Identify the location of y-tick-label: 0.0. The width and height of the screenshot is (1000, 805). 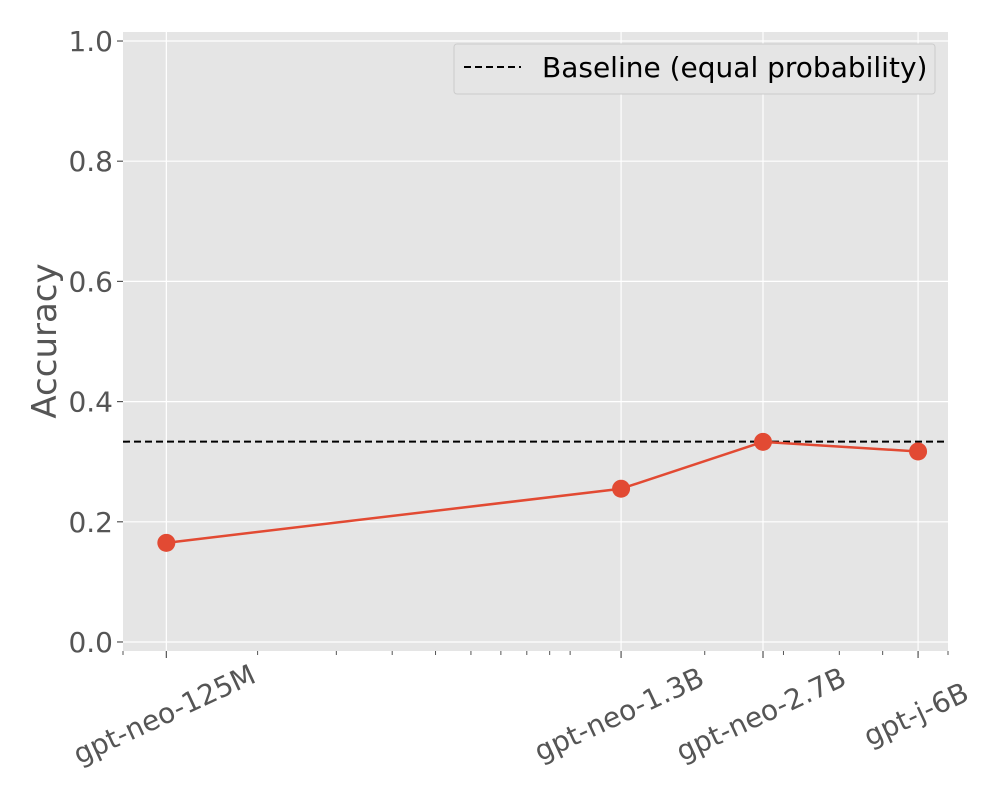
(90, 642).